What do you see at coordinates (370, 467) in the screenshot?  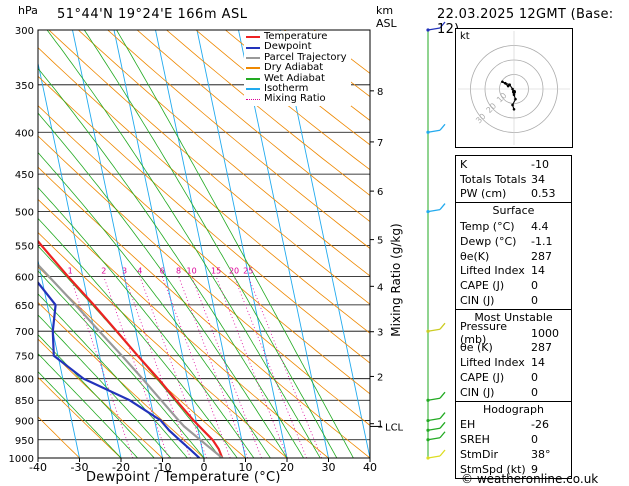 I see `x-tick-label: 40` at bounding box center [370, 467].